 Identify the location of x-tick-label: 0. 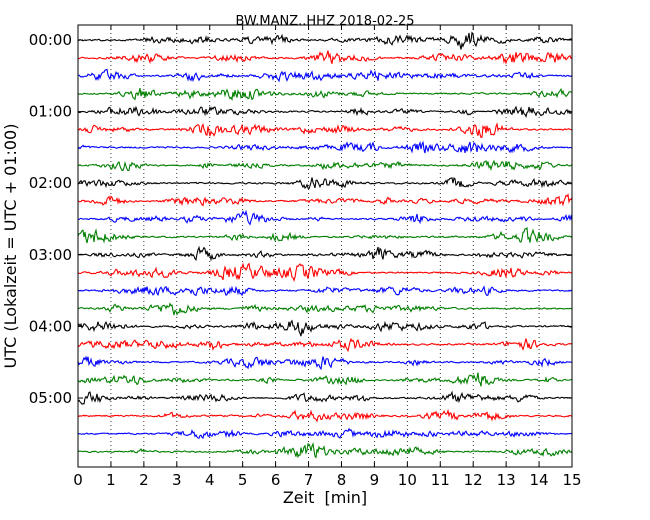
(78, 480).